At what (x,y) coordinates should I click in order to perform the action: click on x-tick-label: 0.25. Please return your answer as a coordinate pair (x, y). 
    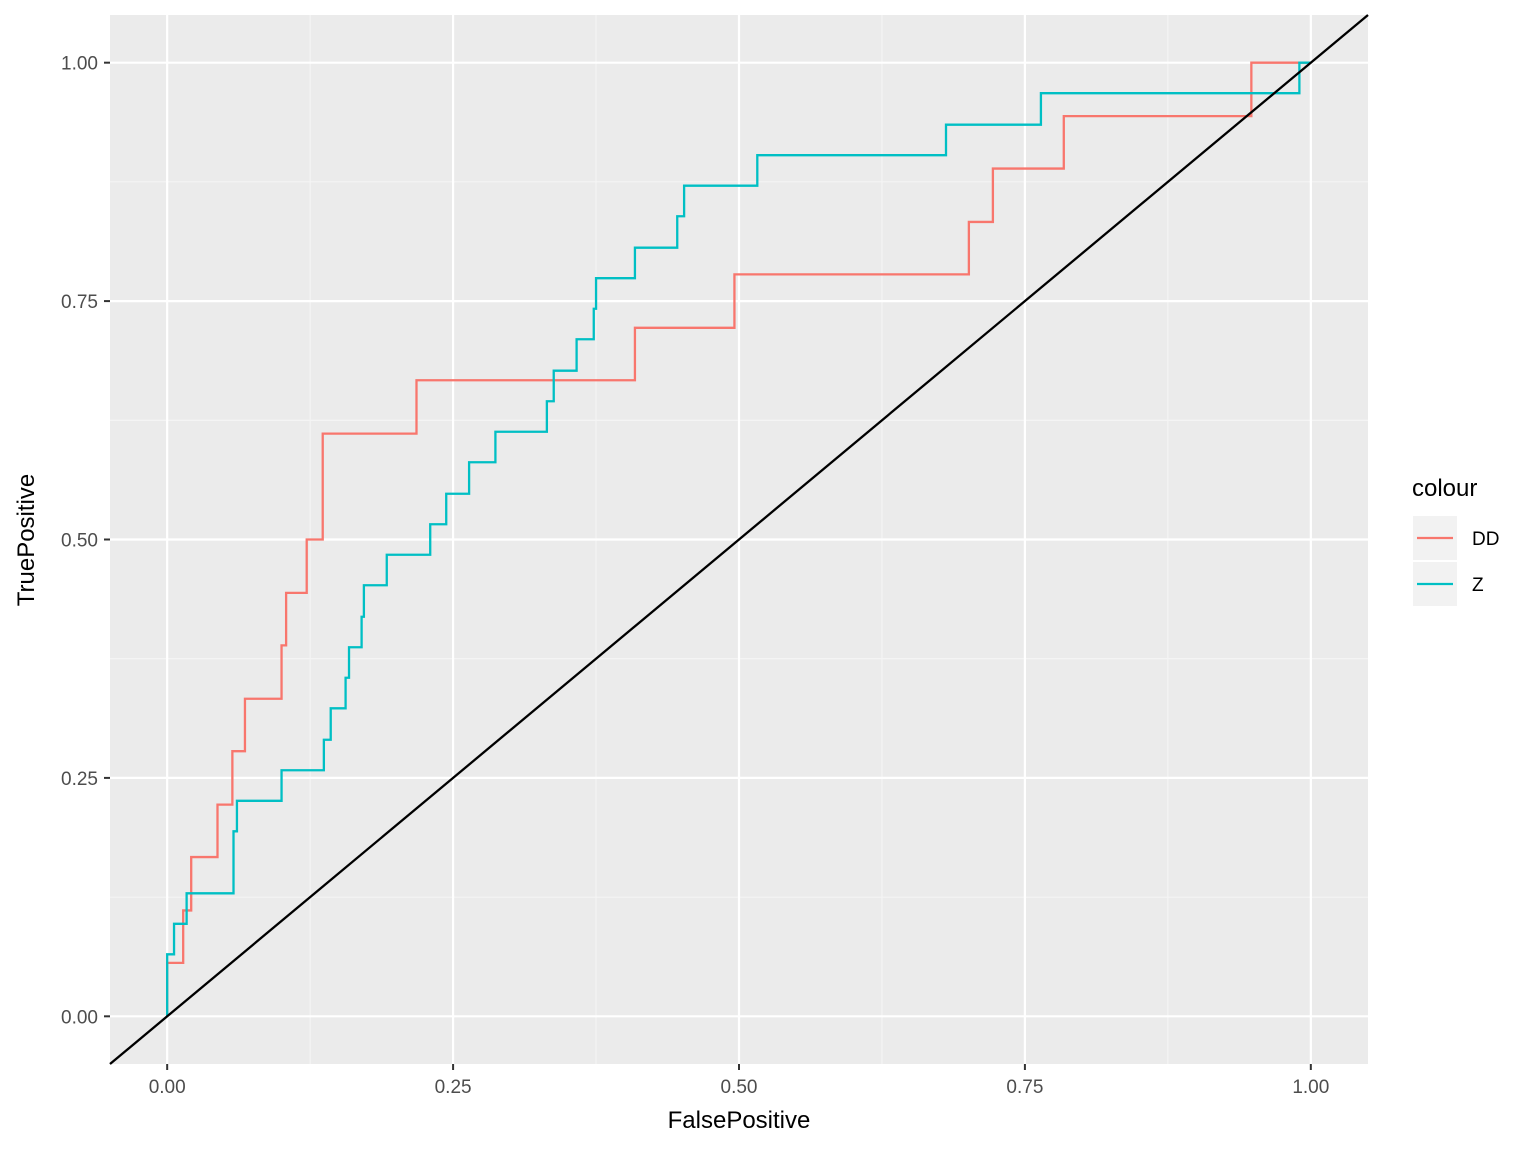
    Looking at the image, I should click on (453, 1087).